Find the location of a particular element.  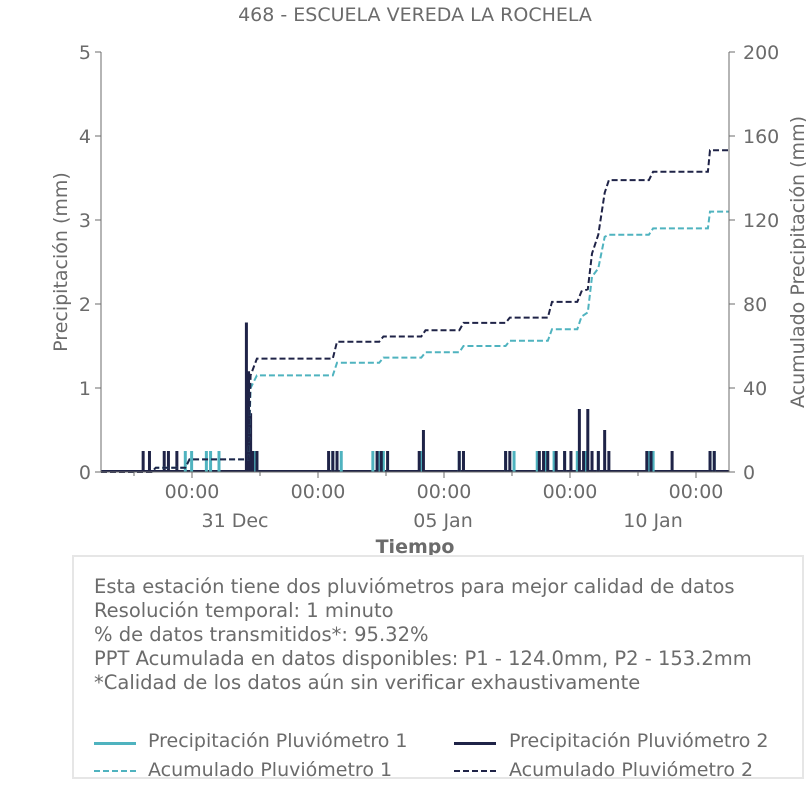

legend-swatch-p1 is located at coordinates (115, 743).